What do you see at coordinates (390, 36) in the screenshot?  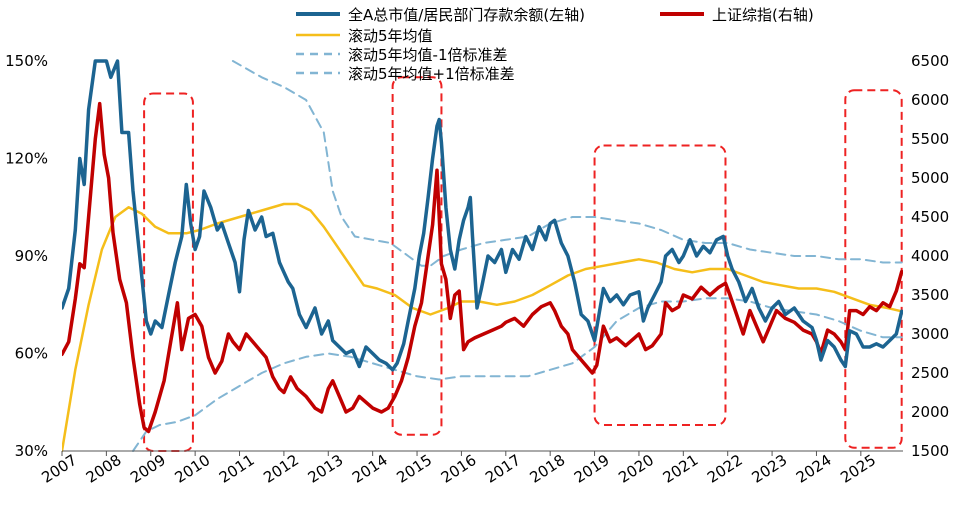 I see `legend-label-ma5: 滚动5年均值` at bounding box center [390, 36].